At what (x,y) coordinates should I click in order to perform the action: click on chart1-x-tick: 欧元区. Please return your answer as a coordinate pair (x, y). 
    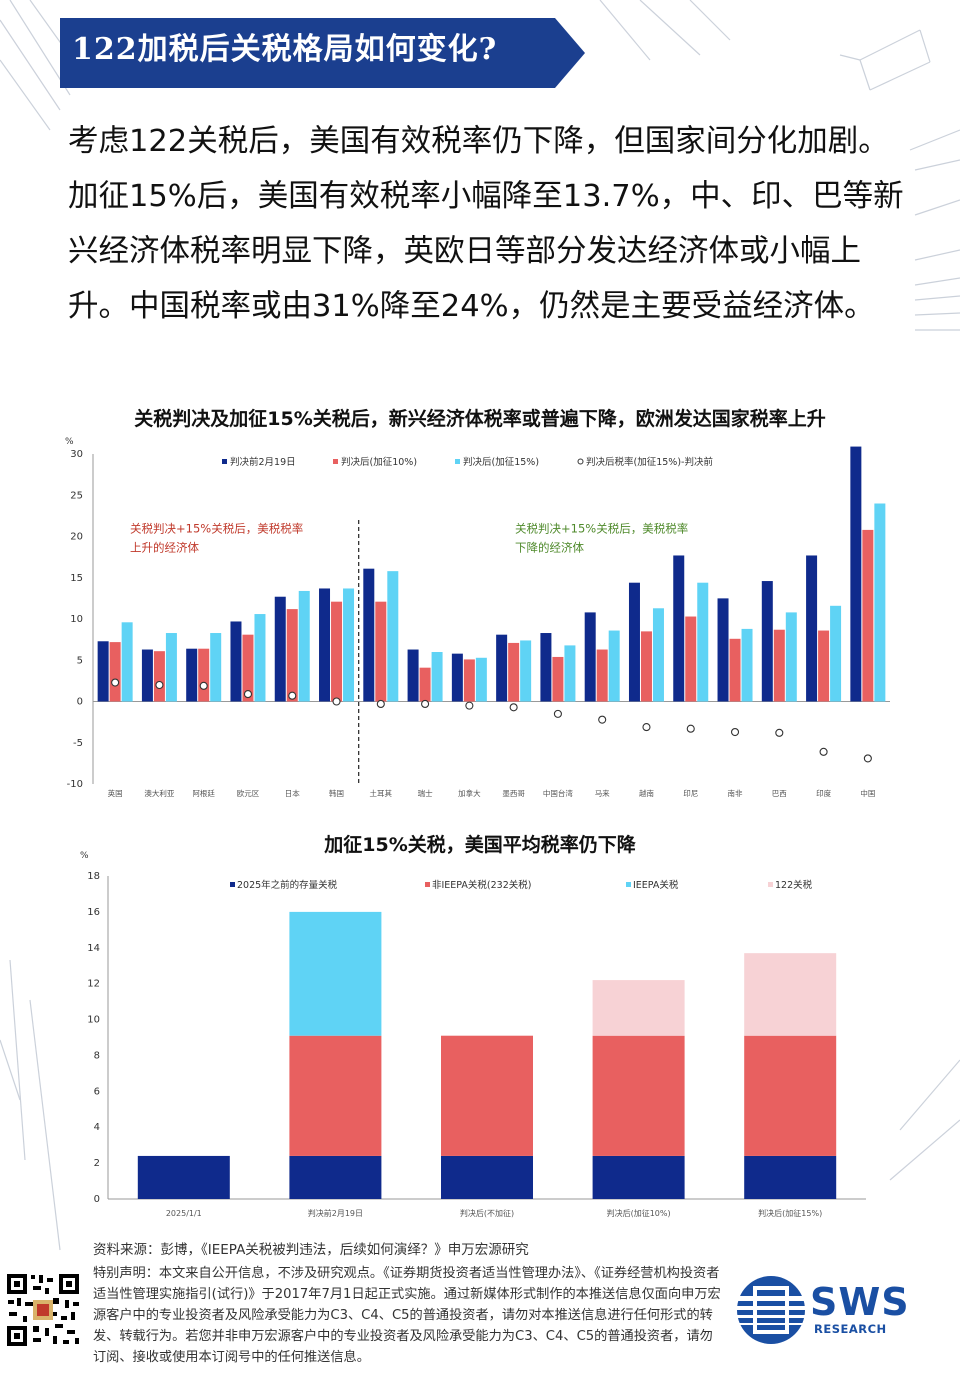
    Looking at the image, I should click on (248, 793).